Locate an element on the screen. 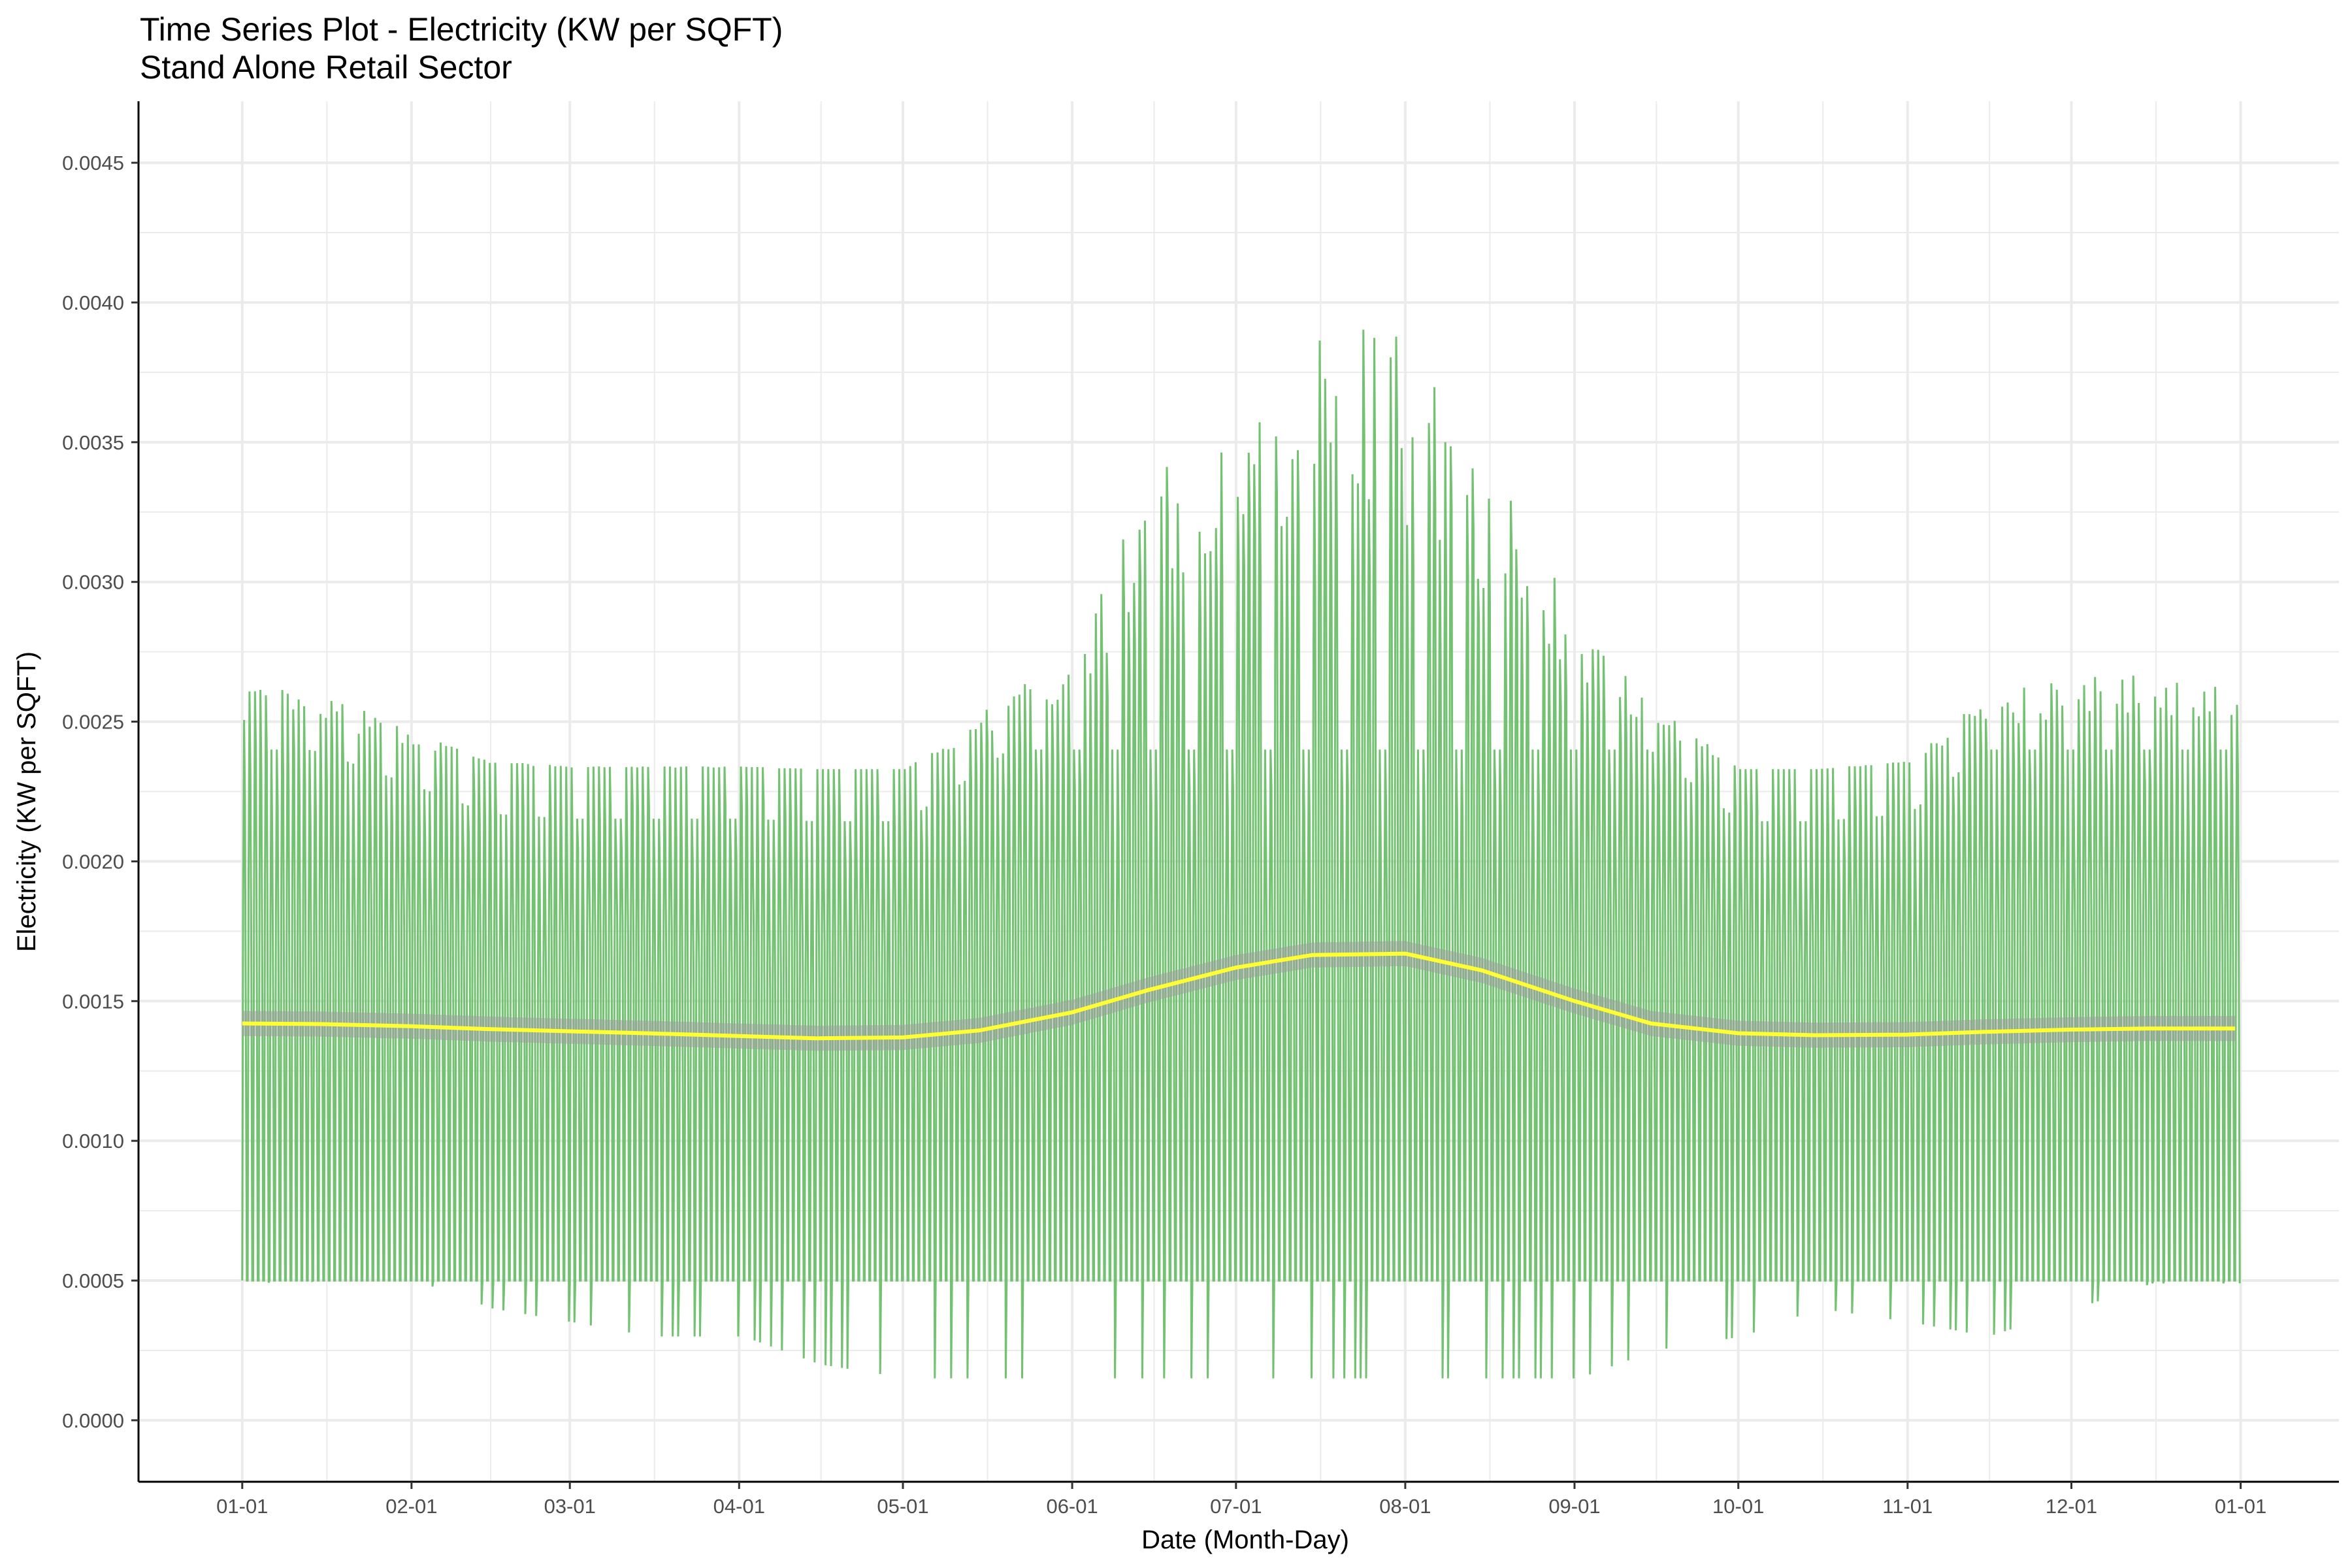 Image resolution: width=2352 pixels, height=1568 pixels. chart-subtitle: Stand Alone Retail Sector is located at coordinates (326, 67).